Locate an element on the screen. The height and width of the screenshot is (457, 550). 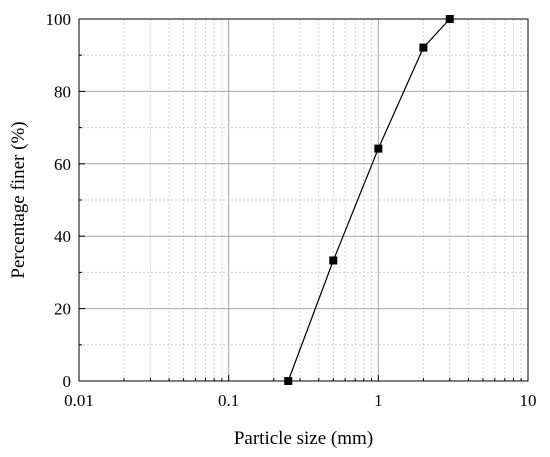
y-tick-label: 0 is located at coordinates (67, 381).